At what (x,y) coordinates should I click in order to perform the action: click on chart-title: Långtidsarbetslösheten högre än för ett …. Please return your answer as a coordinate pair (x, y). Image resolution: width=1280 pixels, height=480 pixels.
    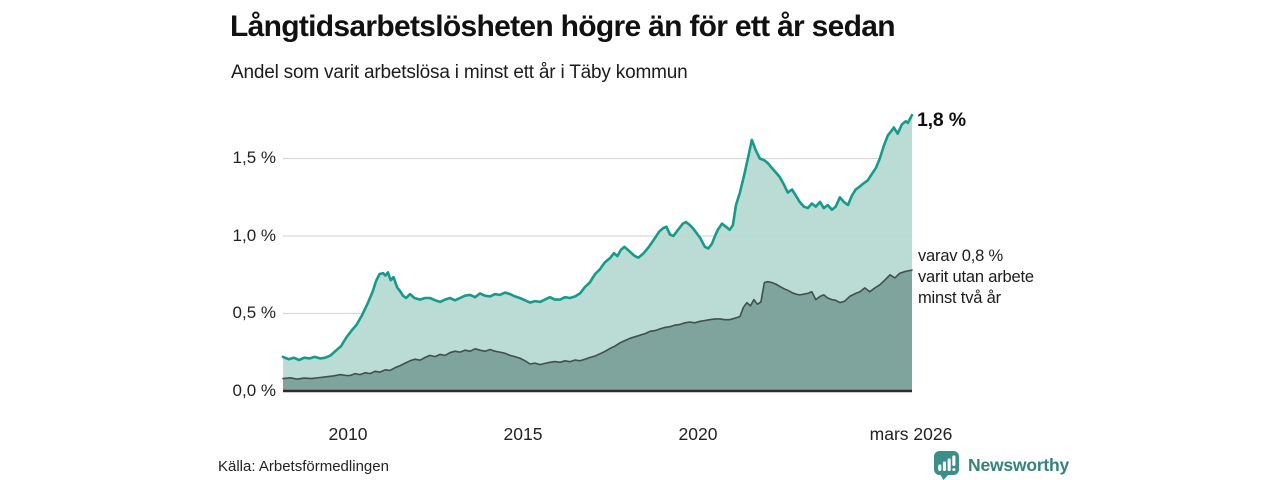
    Looking at the image, I should click on (563, 26).